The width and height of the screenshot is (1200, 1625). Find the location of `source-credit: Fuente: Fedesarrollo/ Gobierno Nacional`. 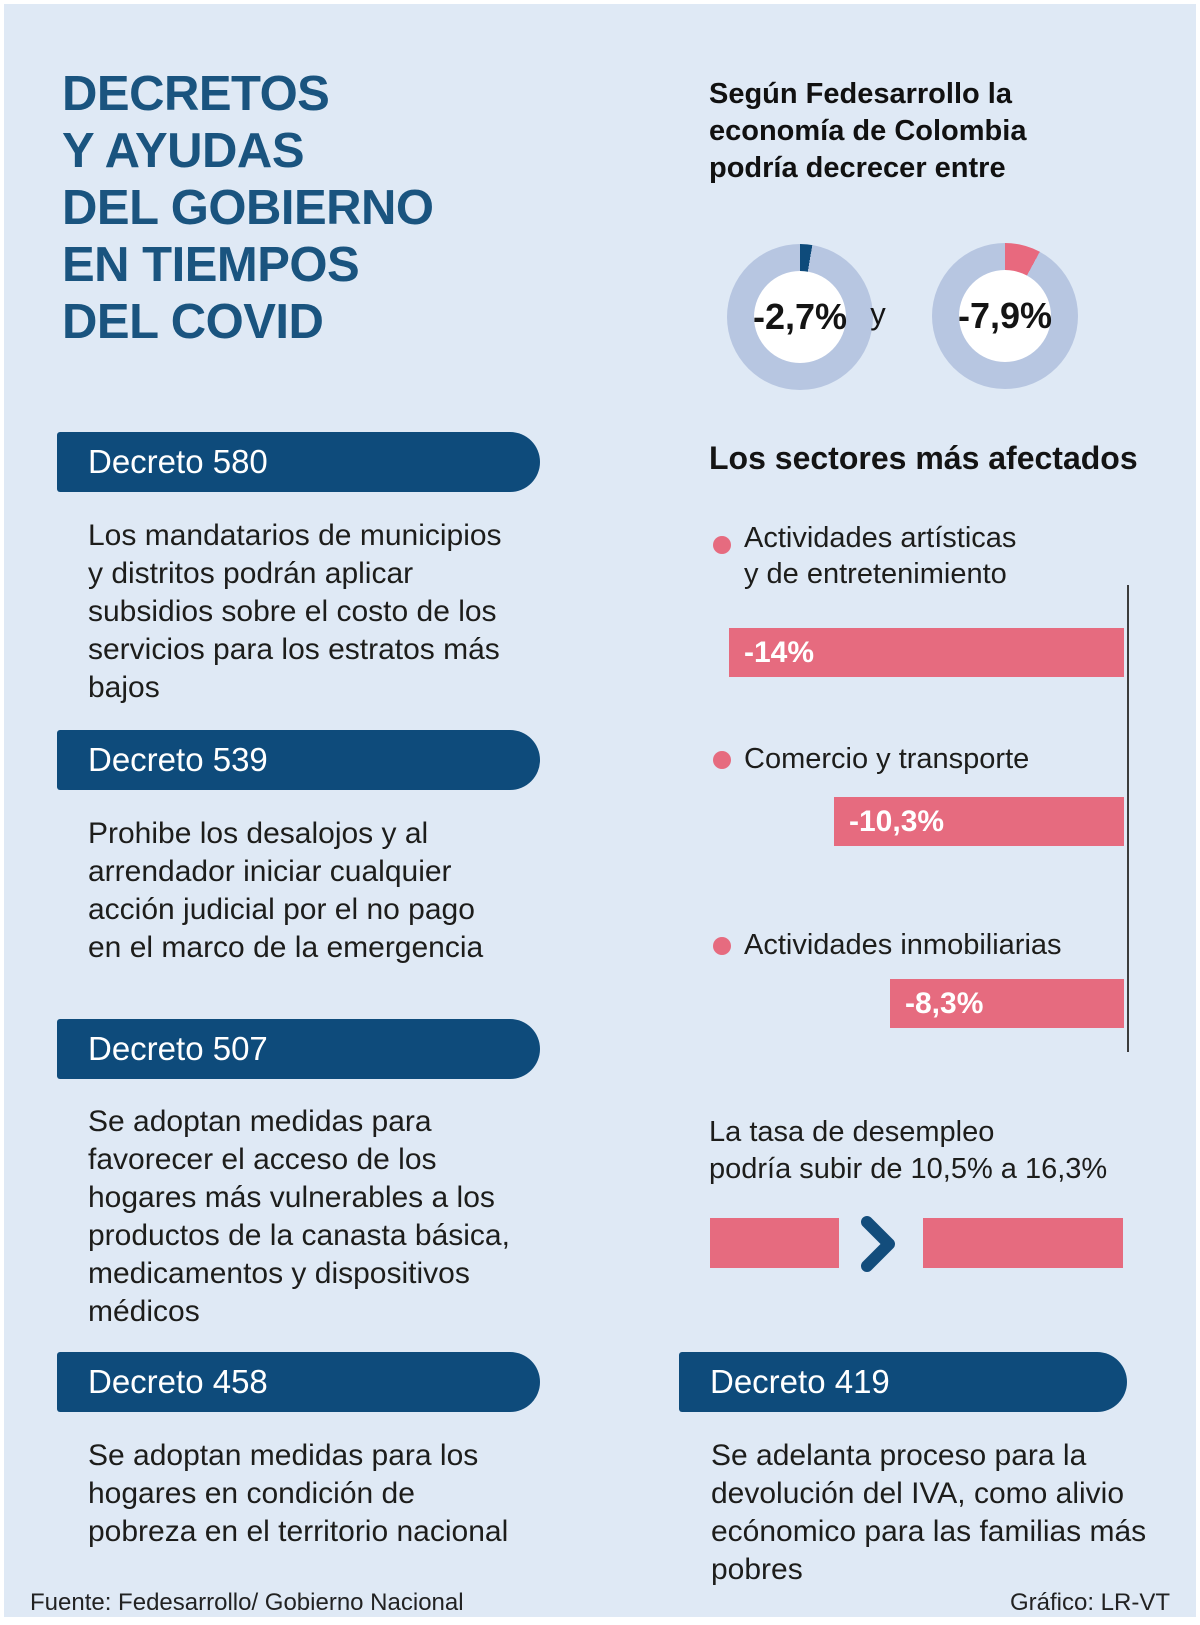

source-credit: Fuente: Fedesarrollo/ Gobierno Nacional is located at coordinates (247, 1602).